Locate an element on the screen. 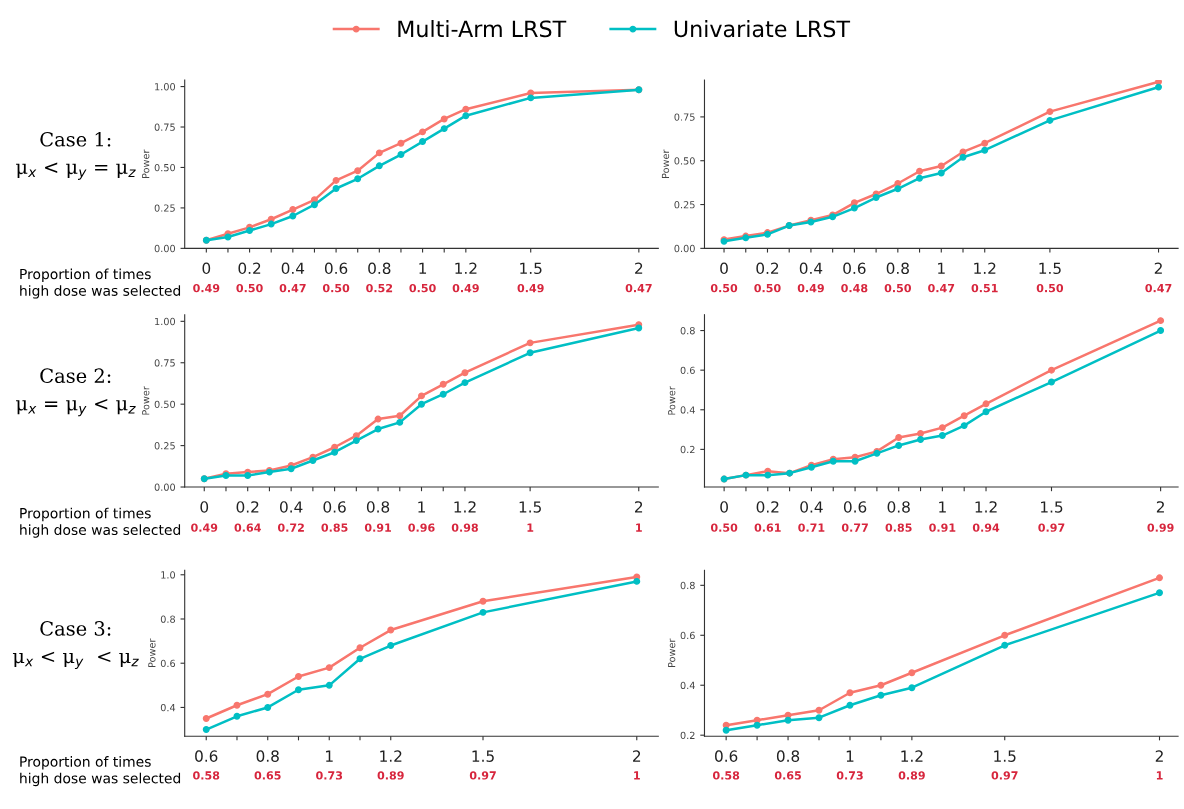  text: Case 2: μ$_{x}$ = μ$_{y}$ < μ$_{z}$ is located at coordinates (76, 392).